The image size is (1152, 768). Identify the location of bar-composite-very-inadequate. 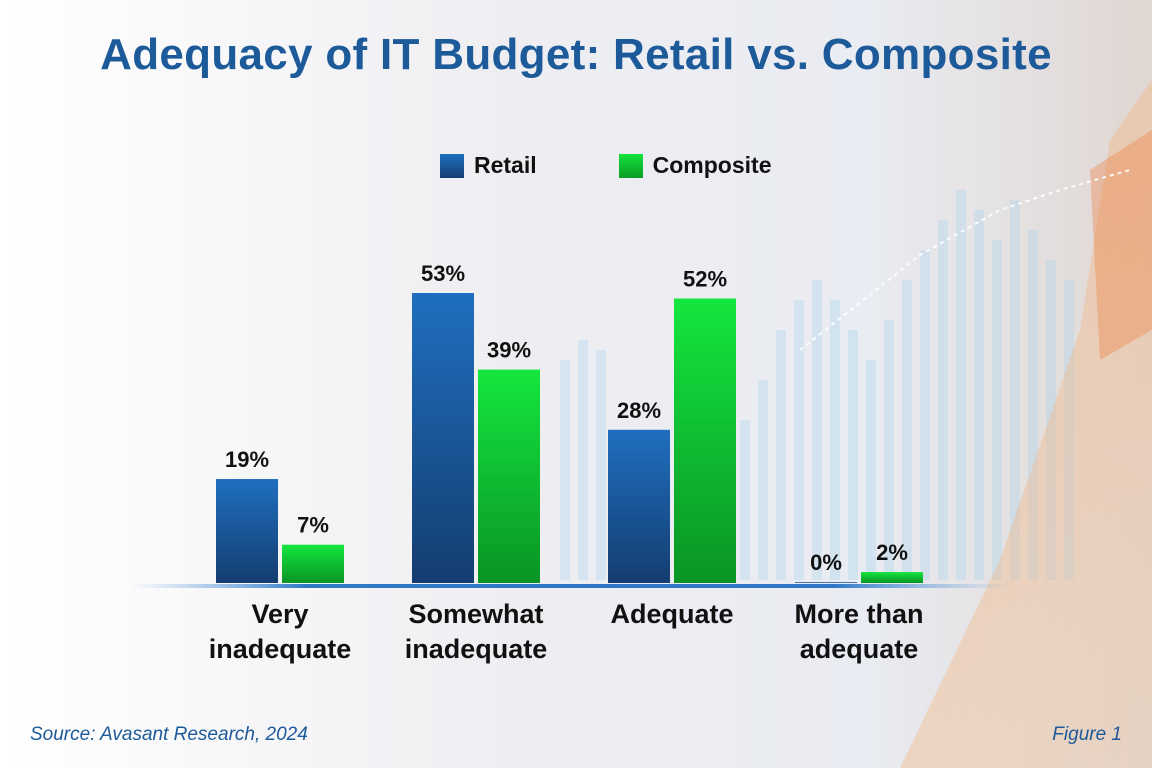
(313, 563).